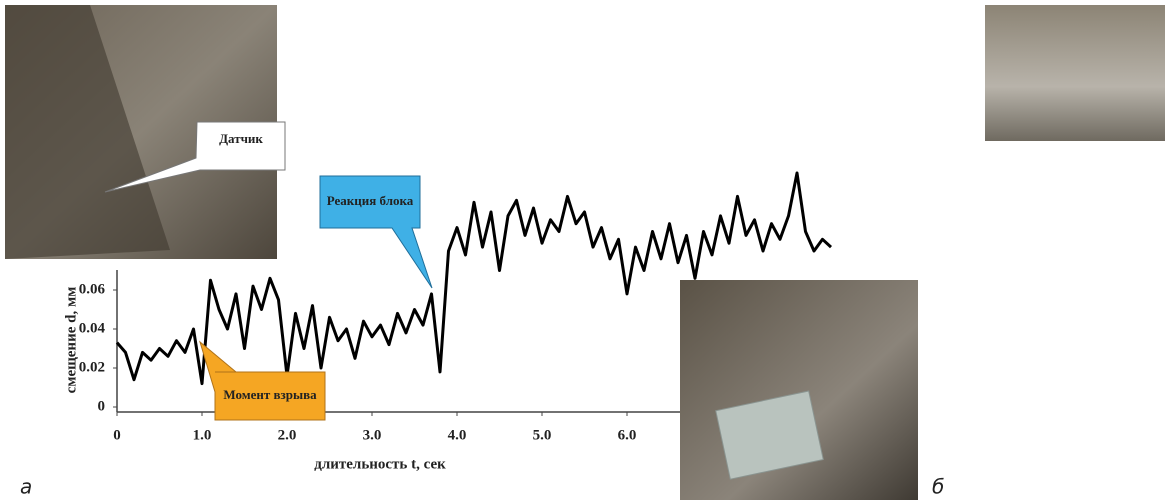  Describe the element at coordinates (87, 132) in the screenshot. I see `photo-shade` at that location.